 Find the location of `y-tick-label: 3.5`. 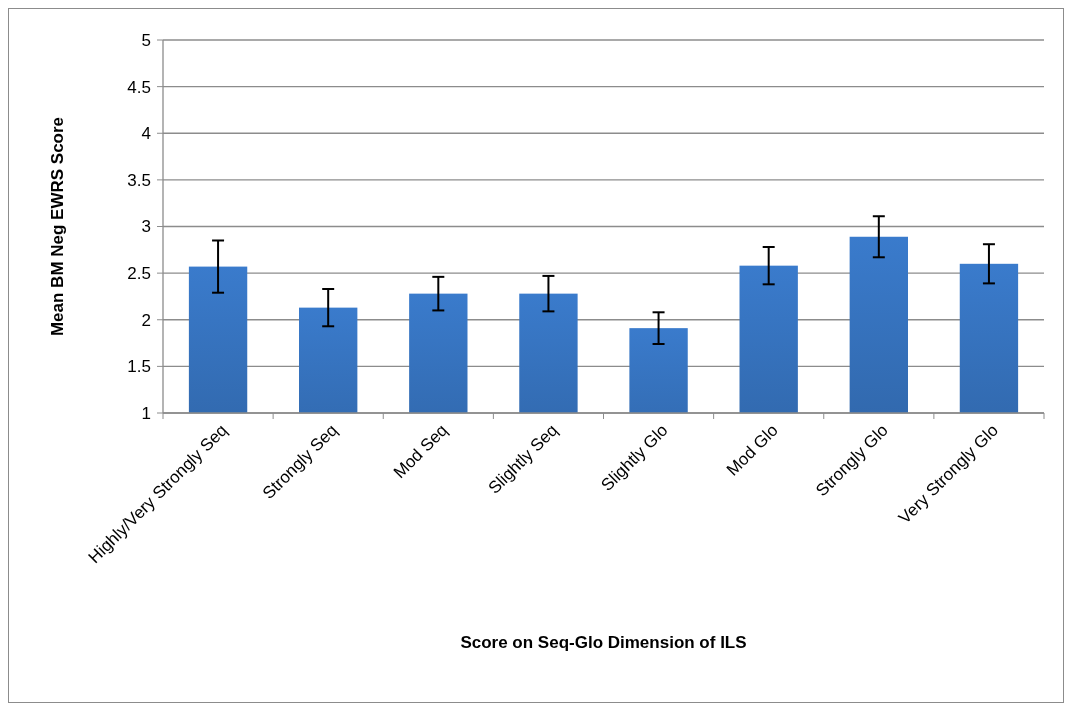

y-tick-label: 3.5 is located at coordinates (139, 180).